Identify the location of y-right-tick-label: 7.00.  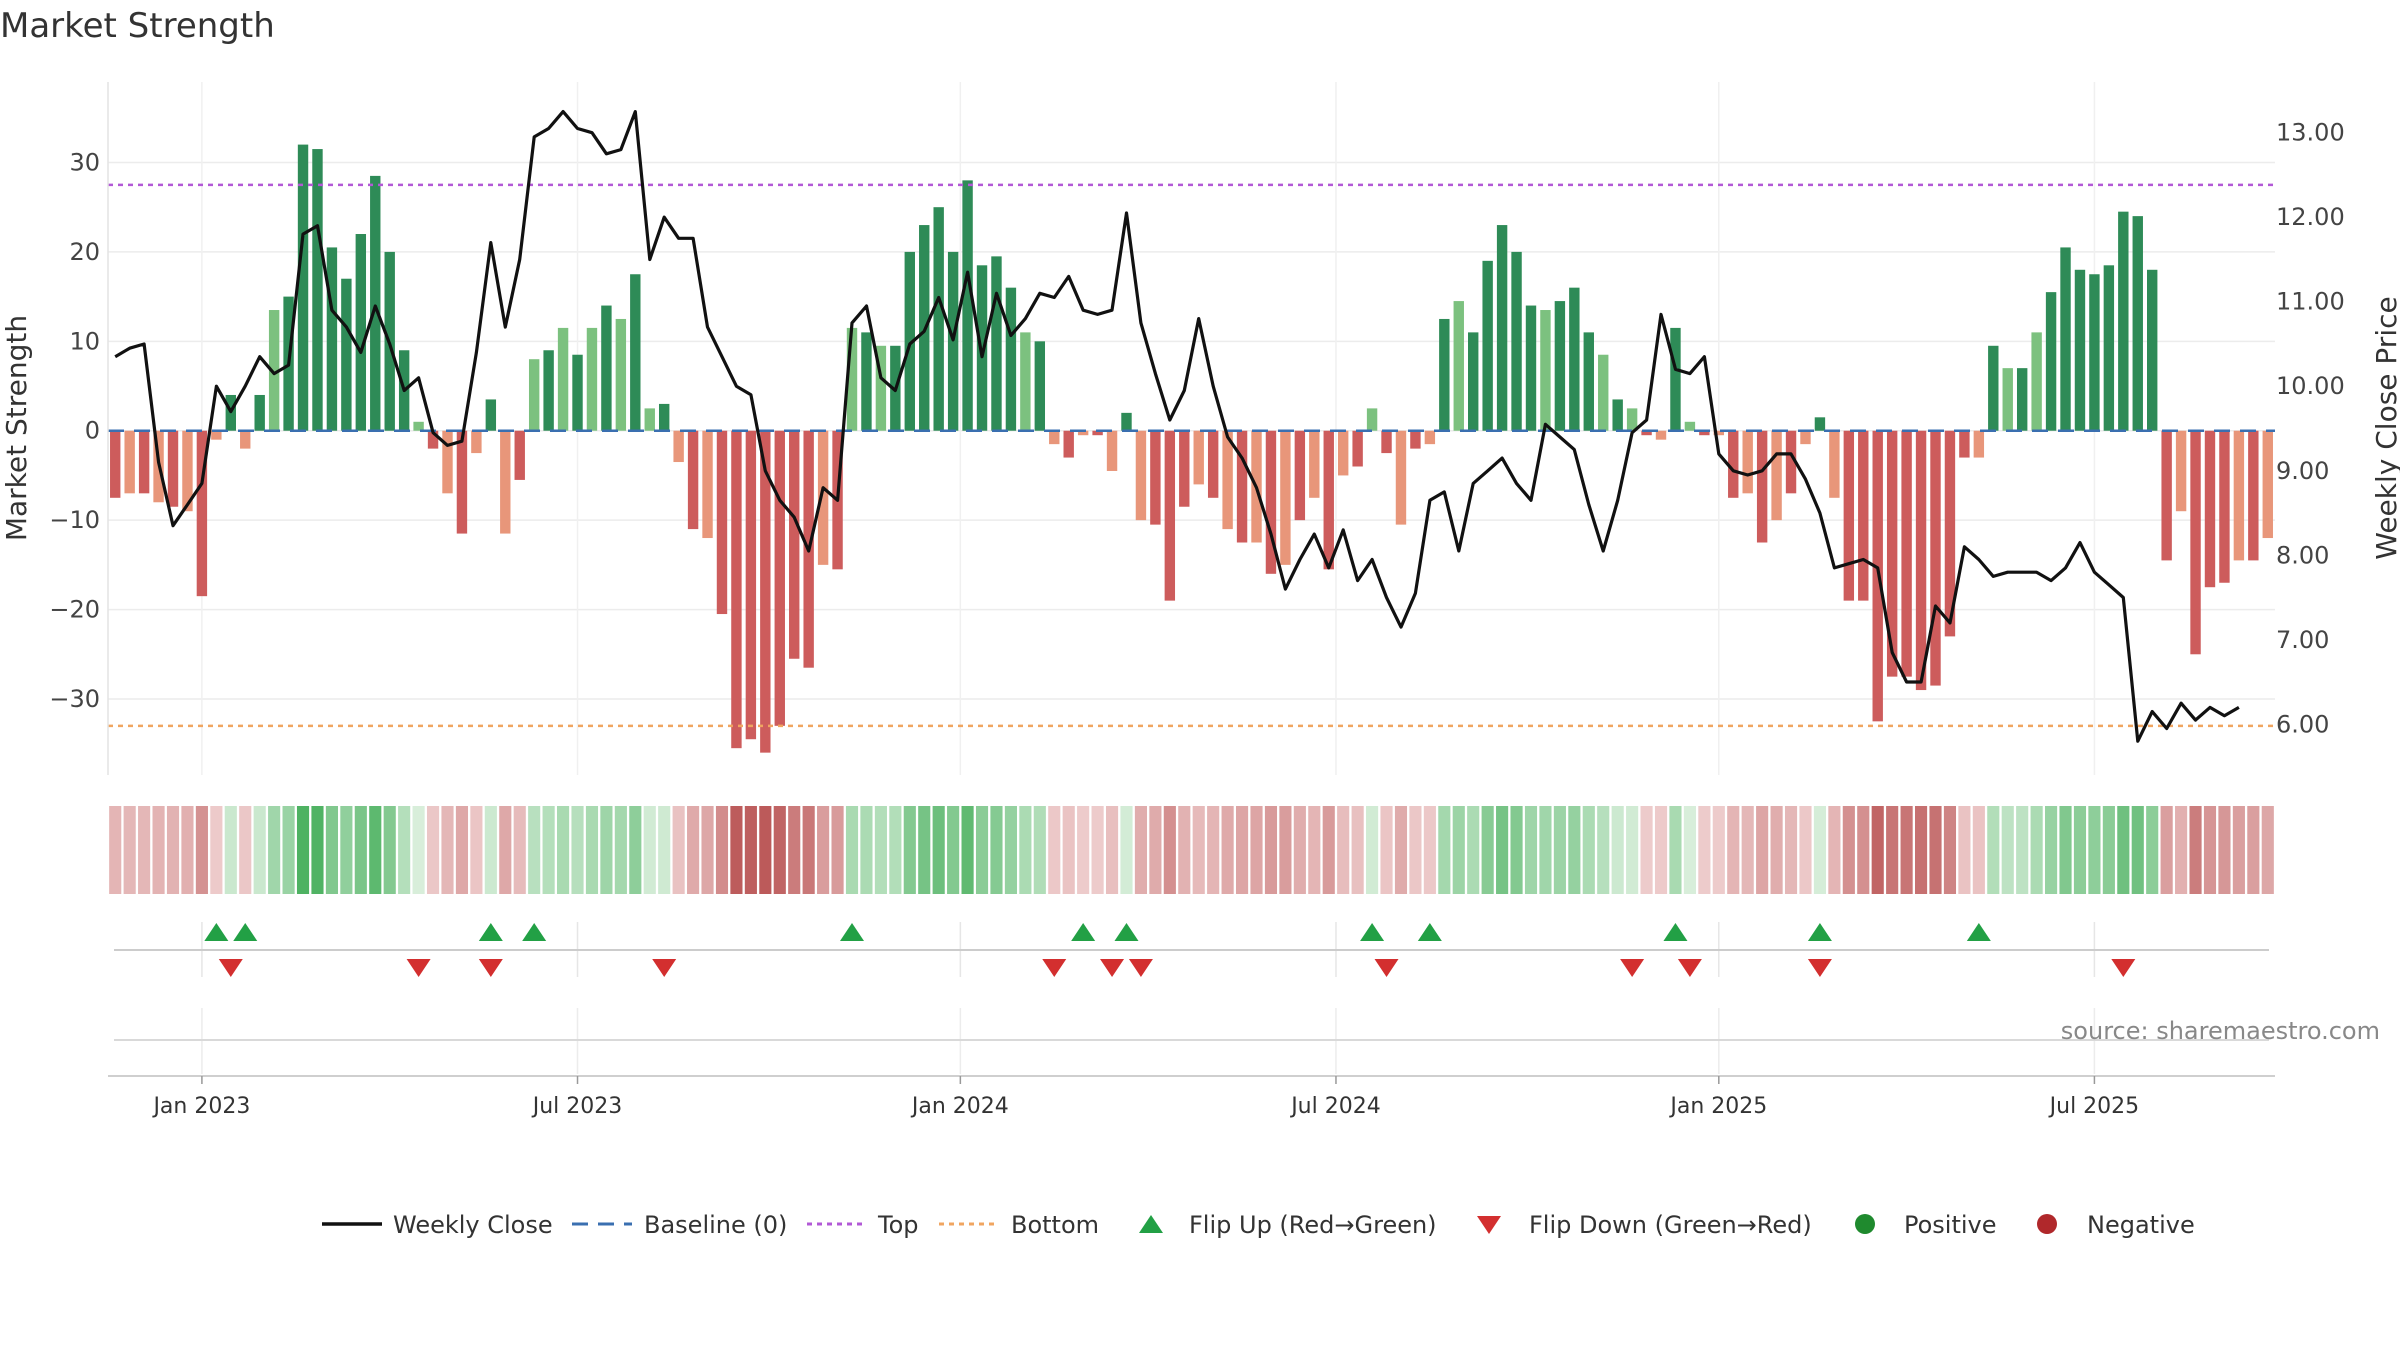
(2302, 640).